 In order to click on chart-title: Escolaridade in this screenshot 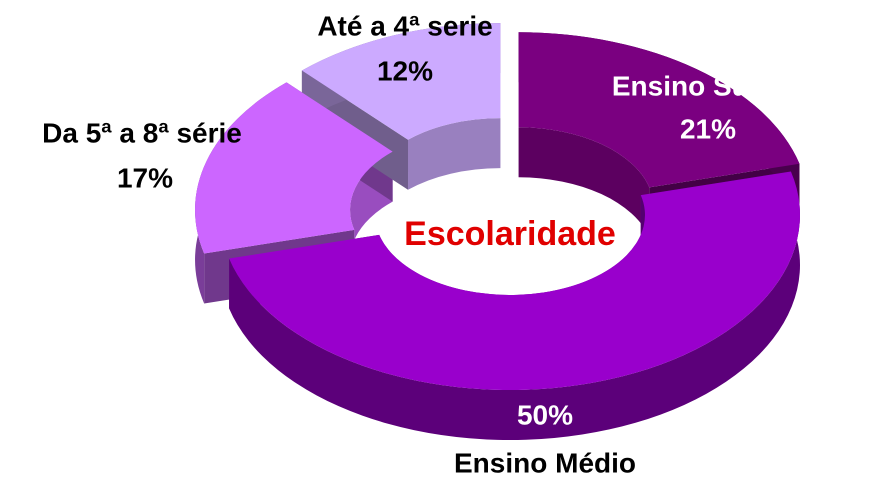, I will do `click(510, 234)`.